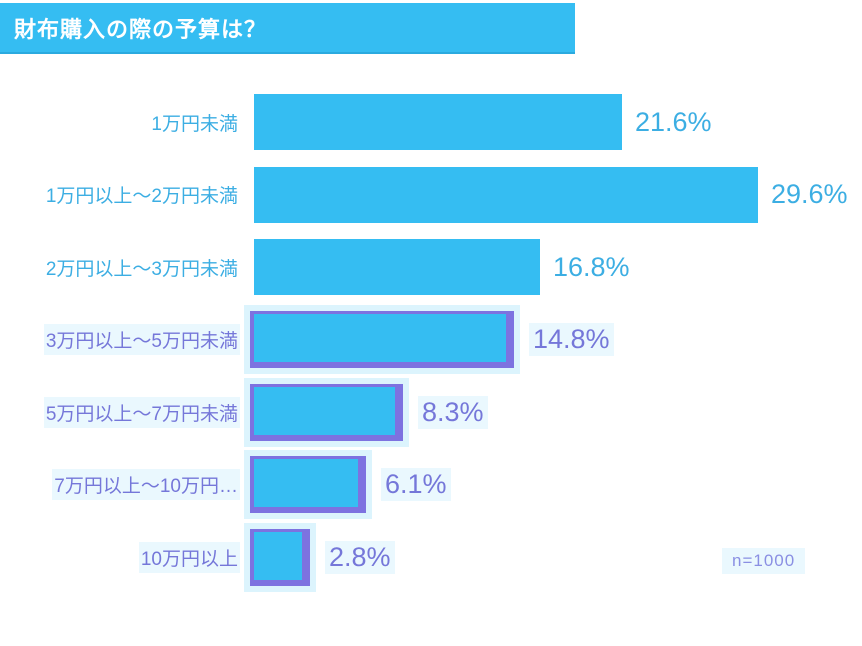  What do you see at coordinates (189, 557) in the screenshot?
I see `category-label-text: 10万円以上` at bounding box center [189, 557].